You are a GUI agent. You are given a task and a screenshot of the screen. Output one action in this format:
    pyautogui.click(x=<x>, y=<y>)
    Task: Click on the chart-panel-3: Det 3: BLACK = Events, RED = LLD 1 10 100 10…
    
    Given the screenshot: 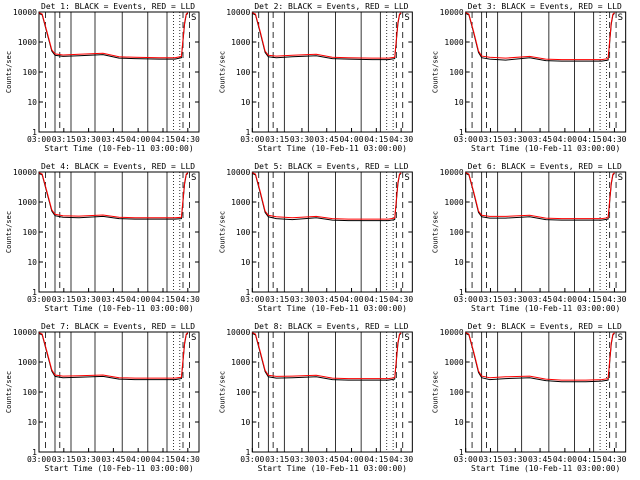 What is the action you would take?
    pyautogui.click(x=529, y=77)
    